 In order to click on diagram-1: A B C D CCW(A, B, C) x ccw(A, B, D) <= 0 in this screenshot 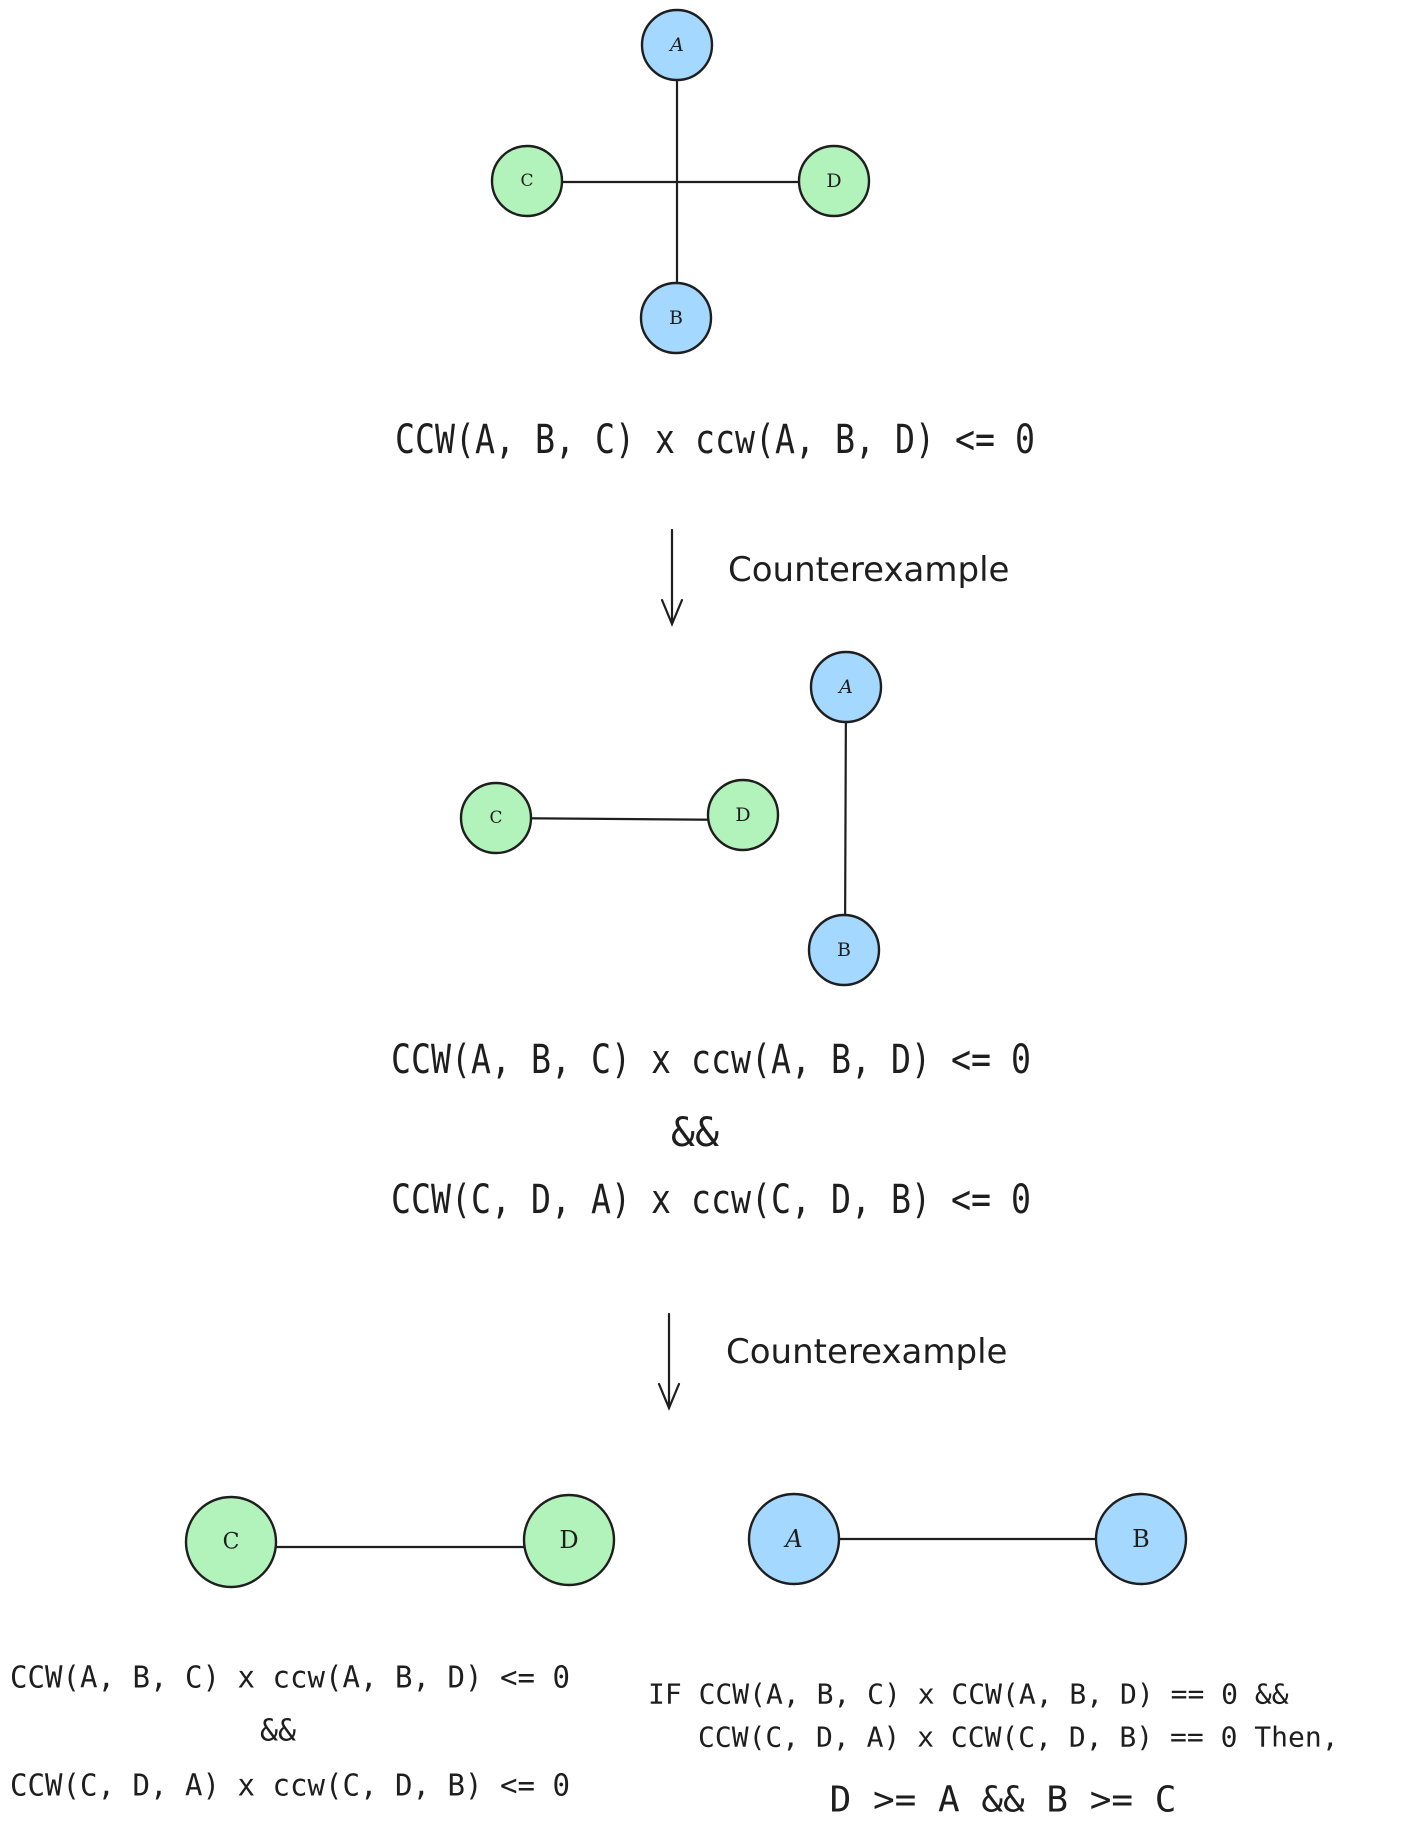, I will do `click(715, 235)`.